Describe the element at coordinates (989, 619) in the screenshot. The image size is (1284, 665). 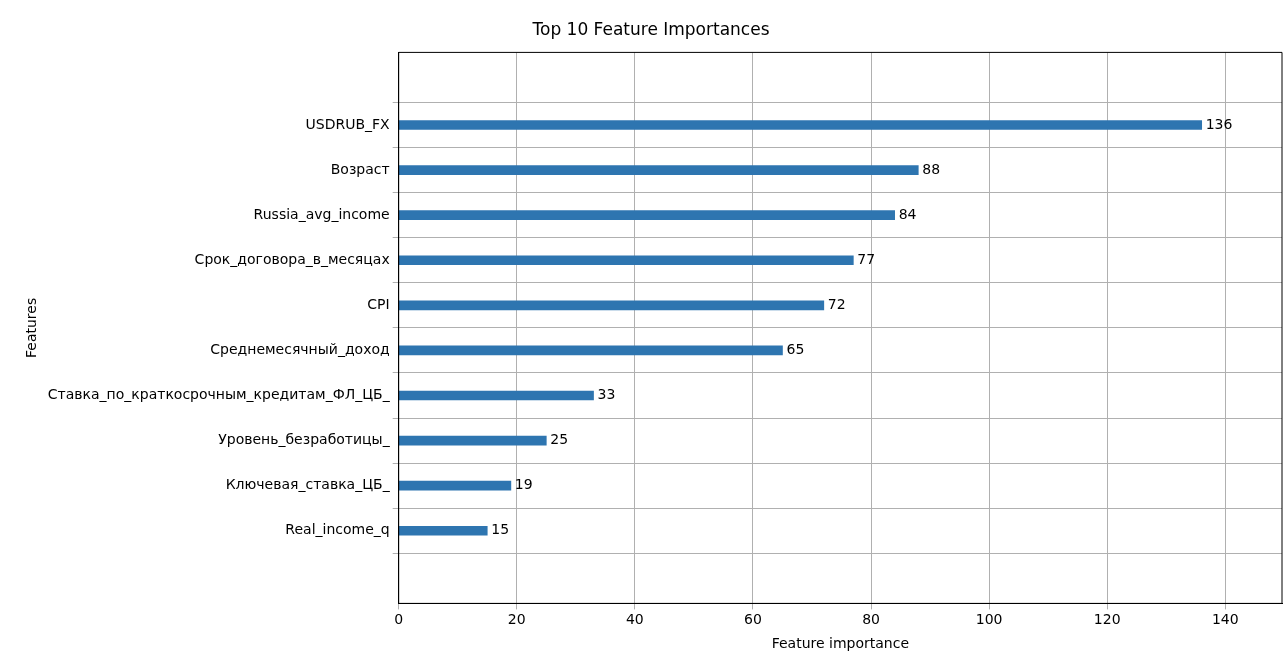
I see `x-tick-label: 100` at that location.